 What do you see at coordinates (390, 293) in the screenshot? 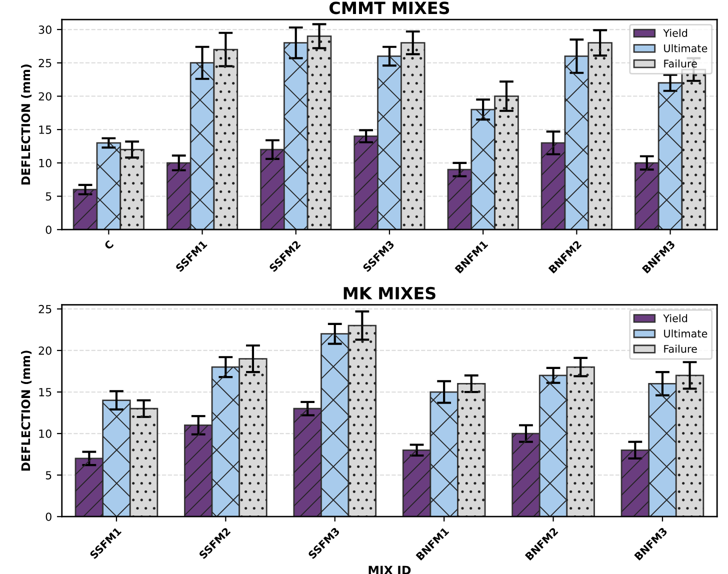
I see `chart-title: MK MIXES` at bounding box center [390, 293].